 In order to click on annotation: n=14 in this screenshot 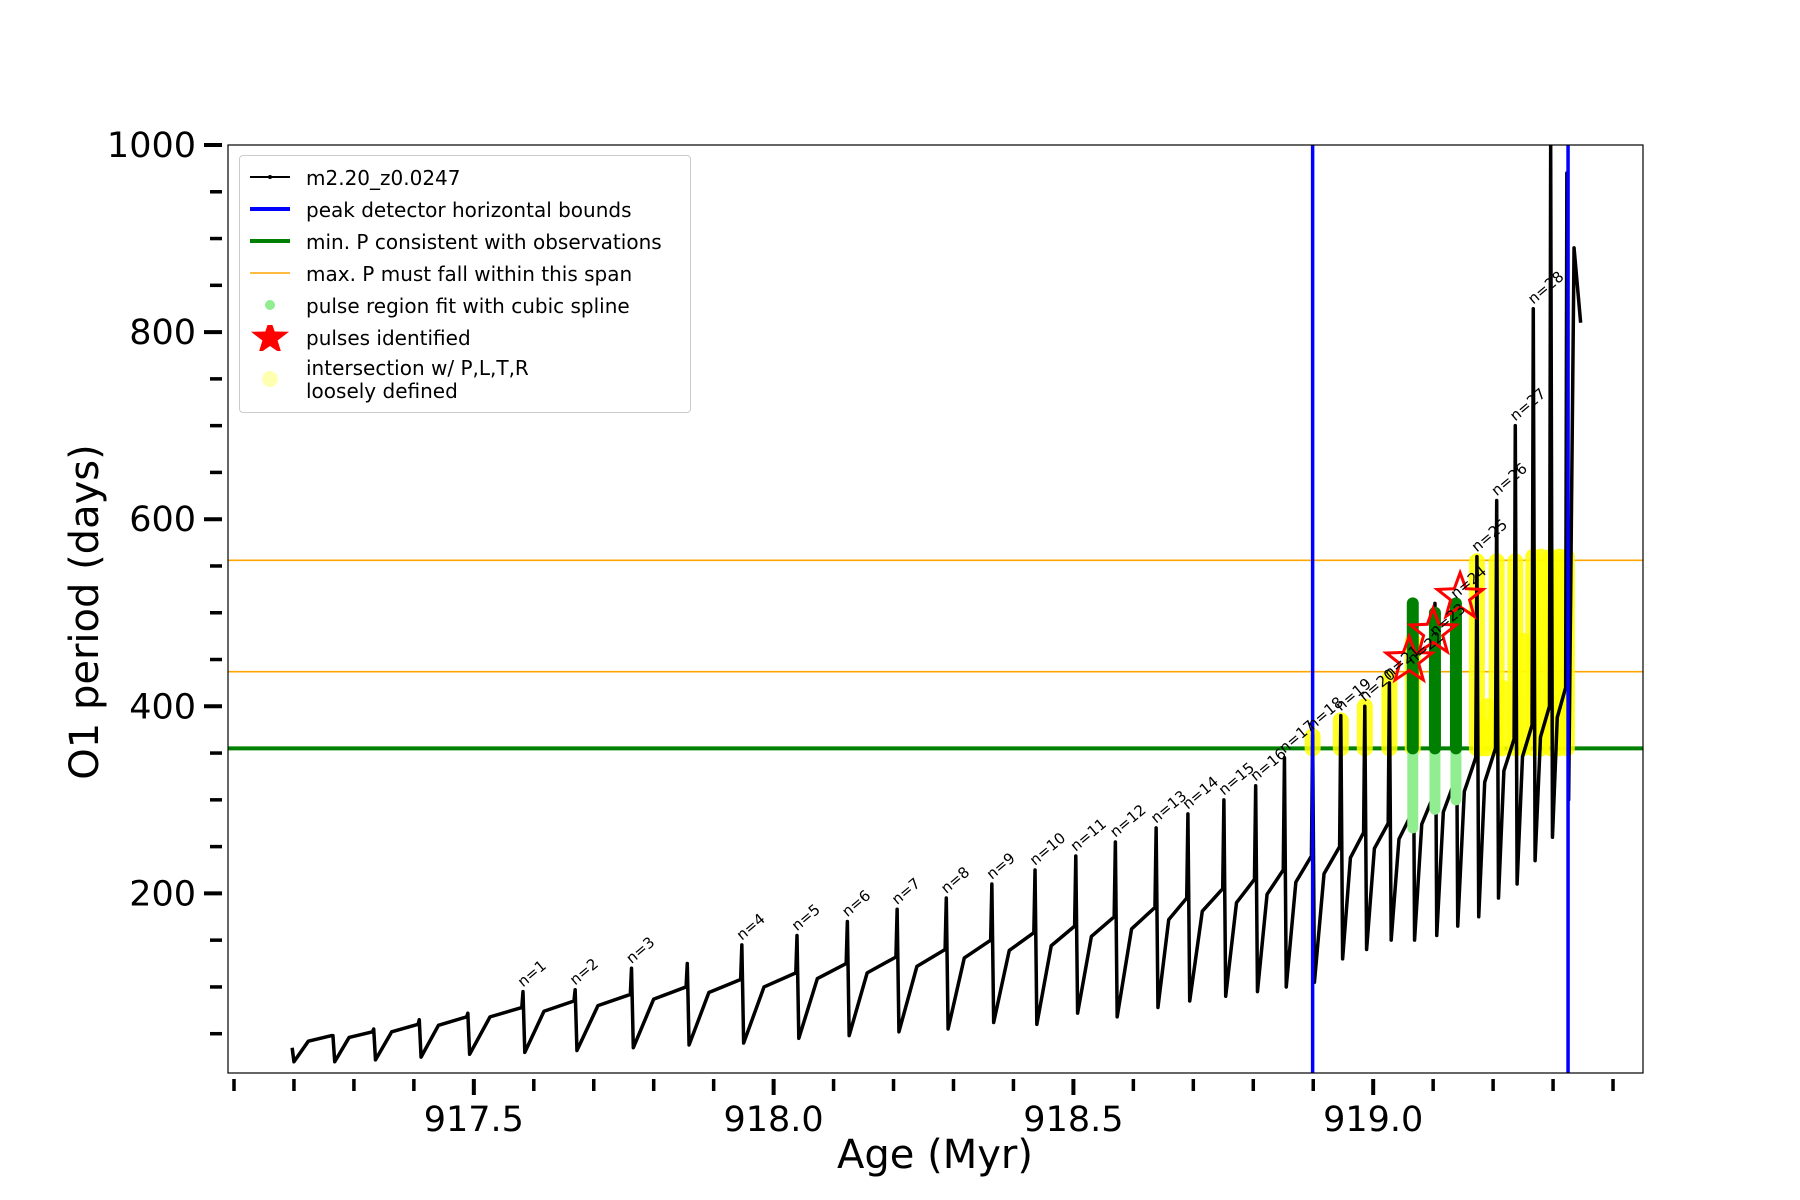, I will do `click(1200, 793)`.